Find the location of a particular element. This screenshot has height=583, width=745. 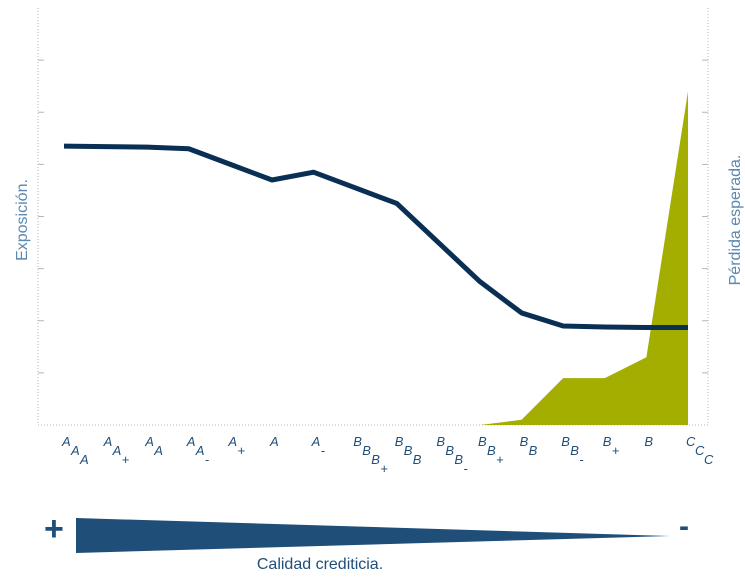

x-tick-label: B+ is located at coordinates (611, 446).